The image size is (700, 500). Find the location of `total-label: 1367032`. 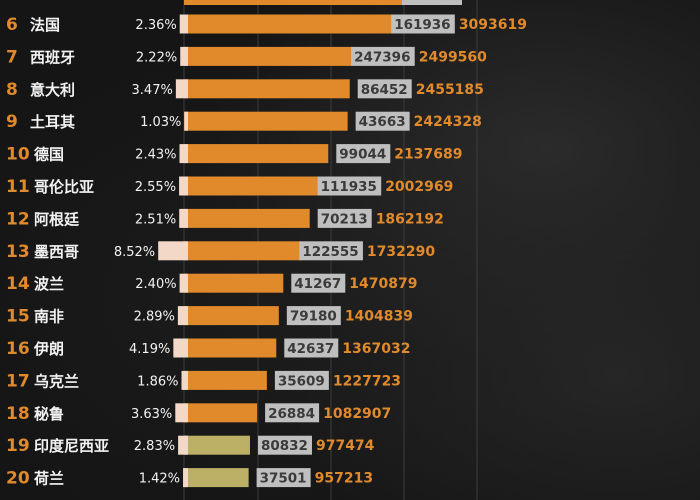

total-label: 1367032 is located at coordinates (376, 349).